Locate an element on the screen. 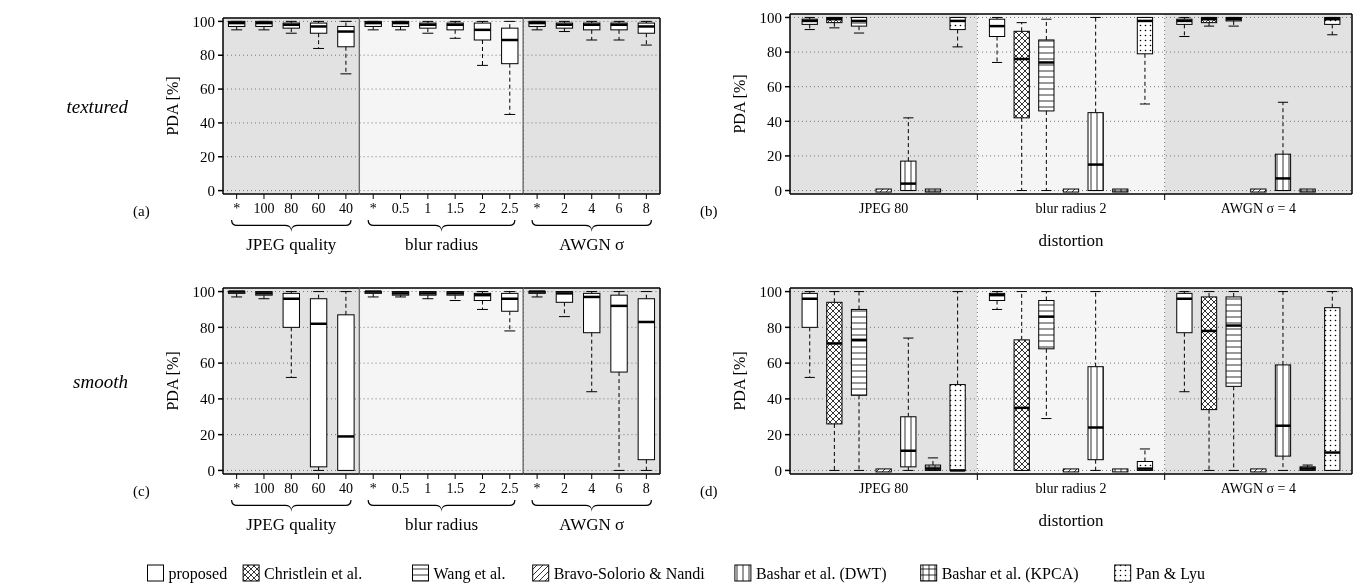 The height and width of the screenshot is (588, 1367). text: smooth is located at coordinates (100, 381).